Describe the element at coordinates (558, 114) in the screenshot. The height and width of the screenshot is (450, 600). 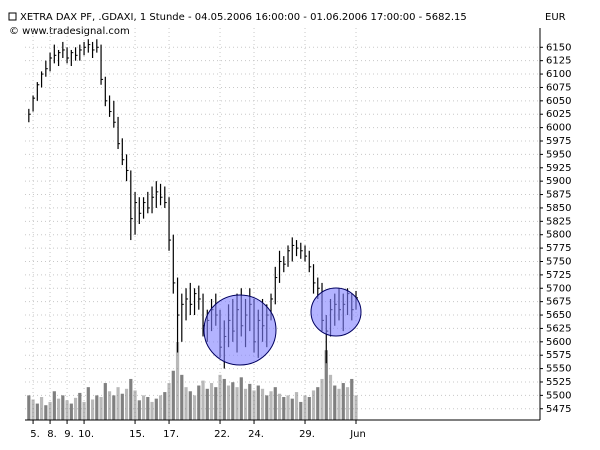
I see `y-tick-label: 6025` at that location.